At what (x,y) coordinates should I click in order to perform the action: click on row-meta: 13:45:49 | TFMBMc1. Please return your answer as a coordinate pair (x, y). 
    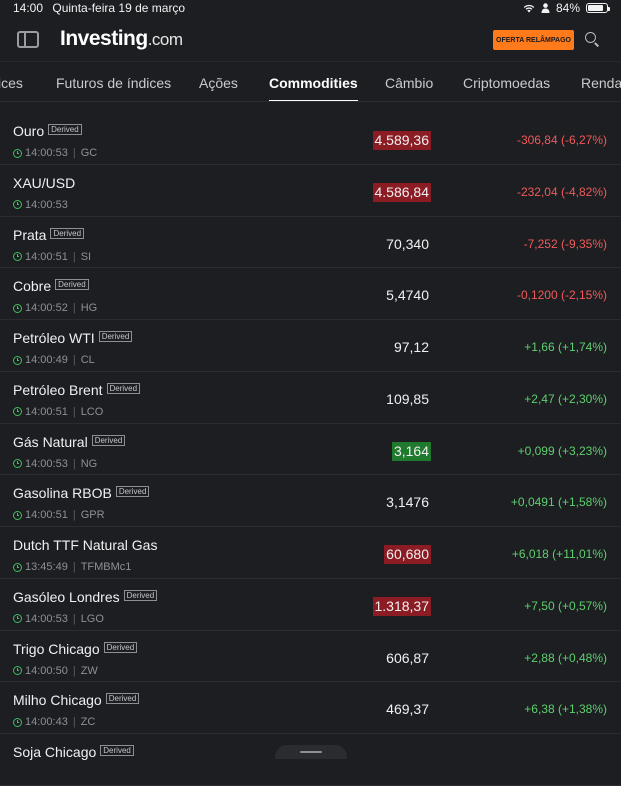
    Looking at the image, I should click on (72, 567).